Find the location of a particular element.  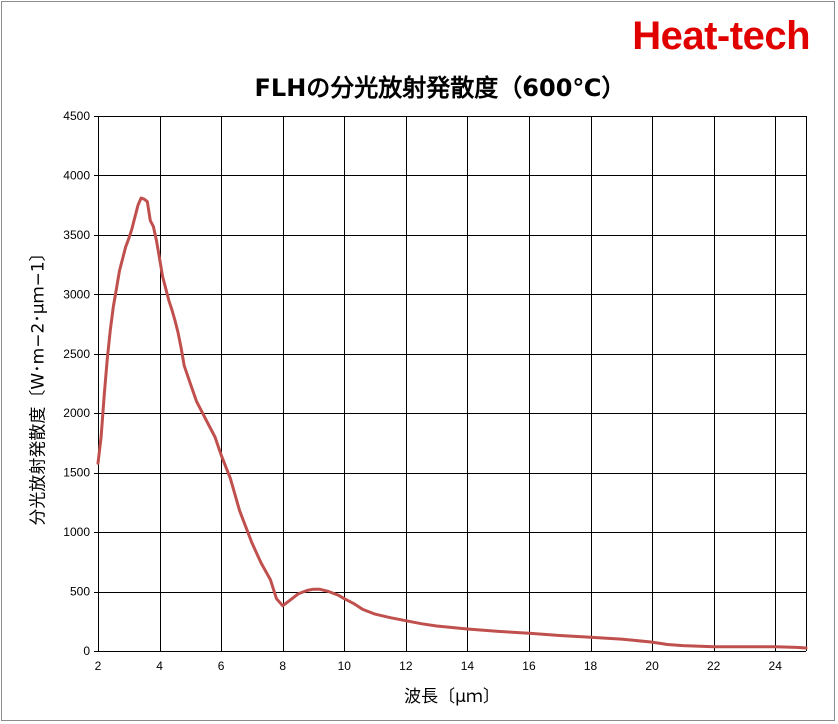

x-tick-label: 24 is located at coordinates (776, 666).